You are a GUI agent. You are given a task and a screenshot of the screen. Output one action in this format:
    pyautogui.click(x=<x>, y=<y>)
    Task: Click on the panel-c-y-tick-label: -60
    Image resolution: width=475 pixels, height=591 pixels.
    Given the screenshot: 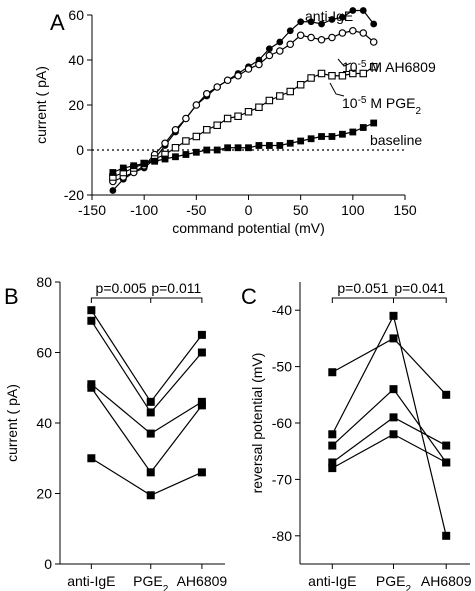 What is the action you would take?
    pyautogui.click(x=282, y=423)
    